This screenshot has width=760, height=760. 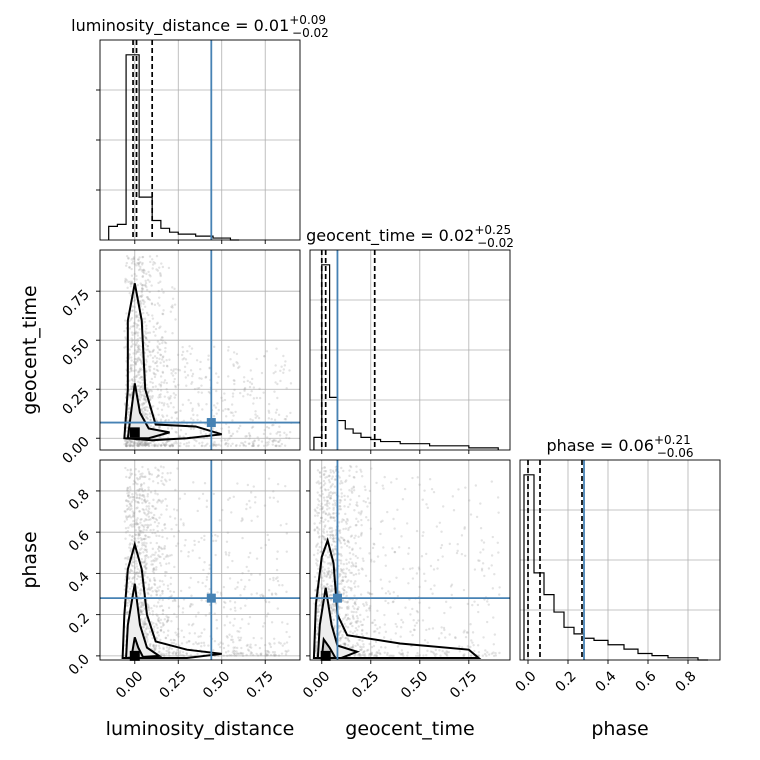 What do you see at coordinates (410, 560) in the screenshot?
I see `panel-frame` at bounding box center [410, 560].